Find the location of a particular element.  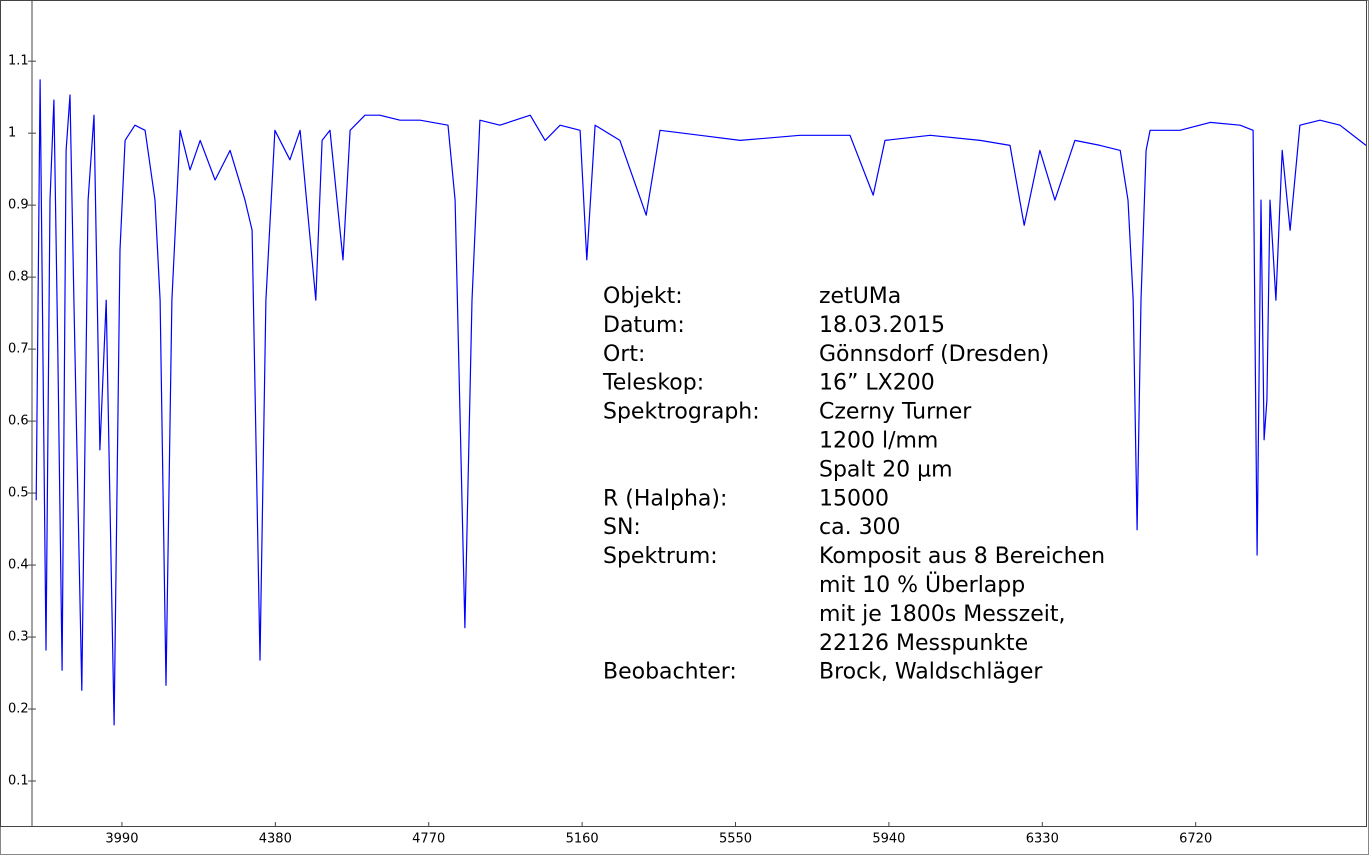

y-tick-label: 0.7 is located at coordinates (18, 349).